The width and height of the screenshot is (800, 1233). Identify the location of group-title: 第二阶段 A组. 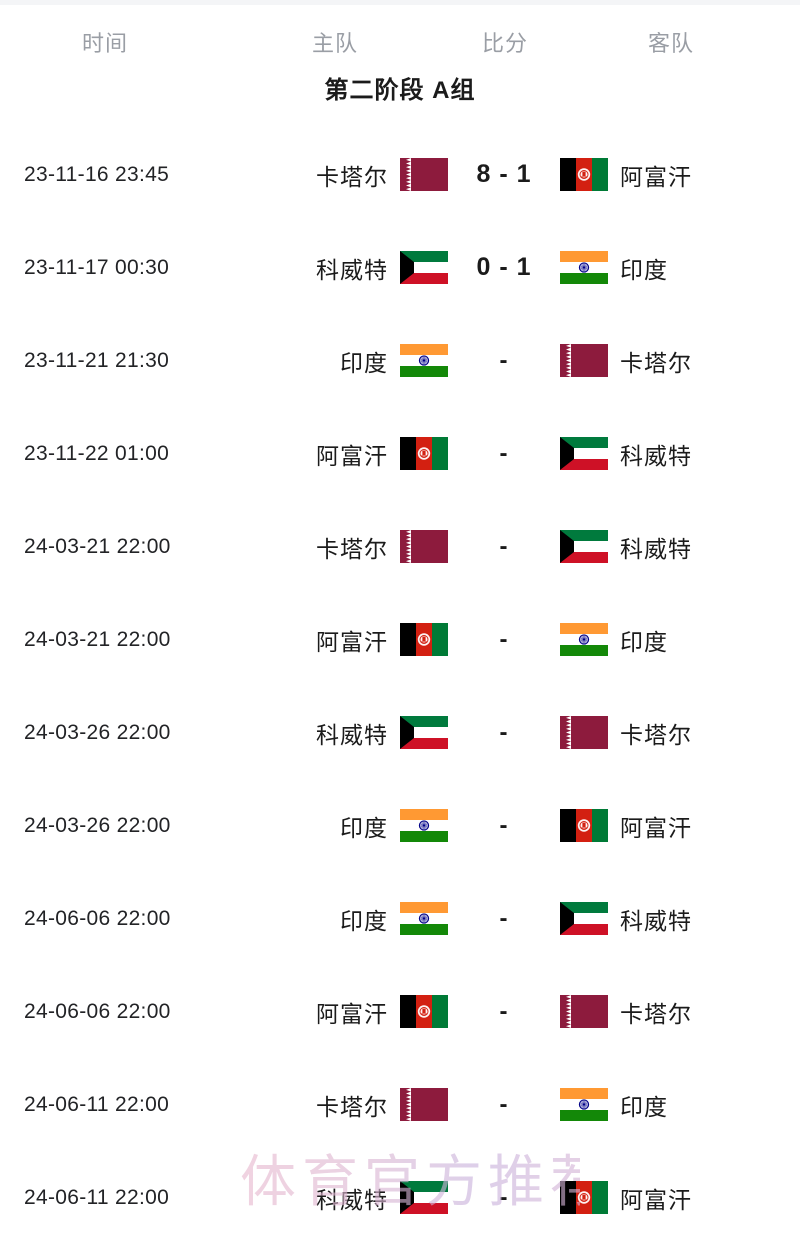
(400, 90).